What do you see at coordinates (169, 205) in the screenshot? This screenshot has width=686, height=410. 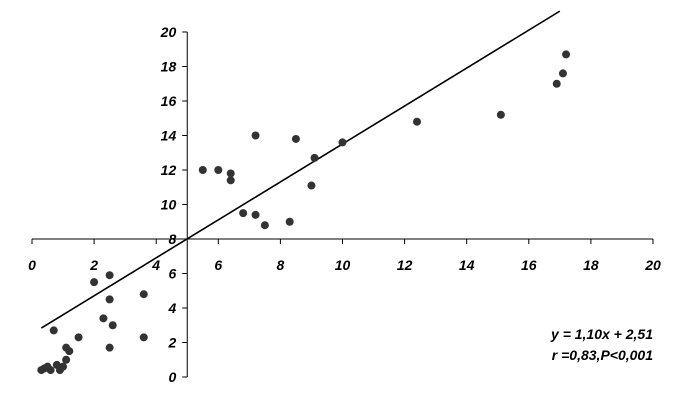 I see `y-tick-label: 10` at bounding box center [169, 205].